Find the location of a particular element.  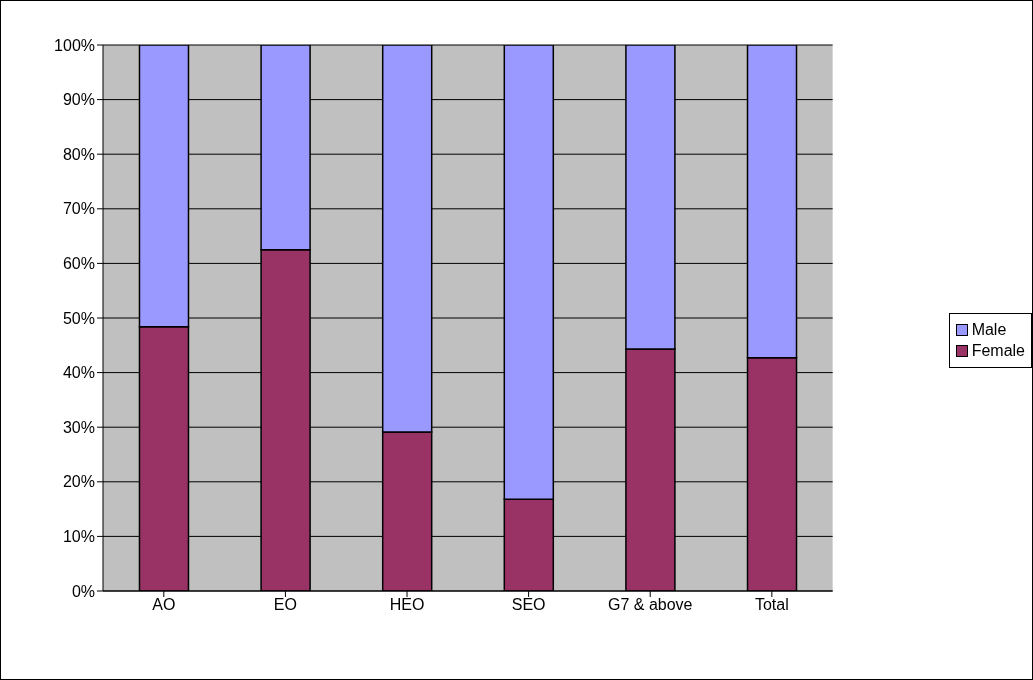

x-tick-label: Total is located at coordinates (771, 605).